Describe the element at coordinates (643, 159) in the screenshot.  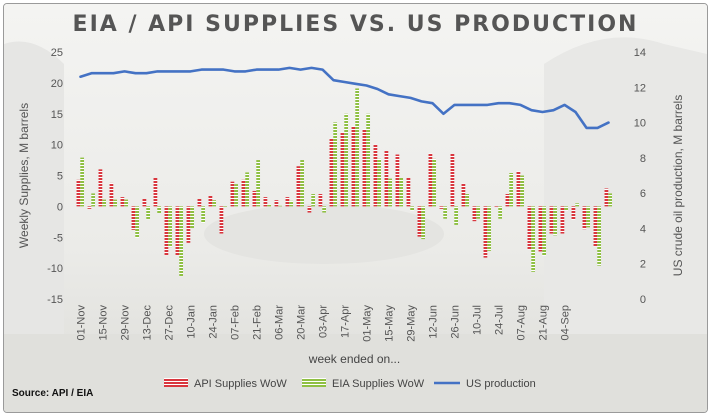
I see `y2-tick-label: 8` at that location.